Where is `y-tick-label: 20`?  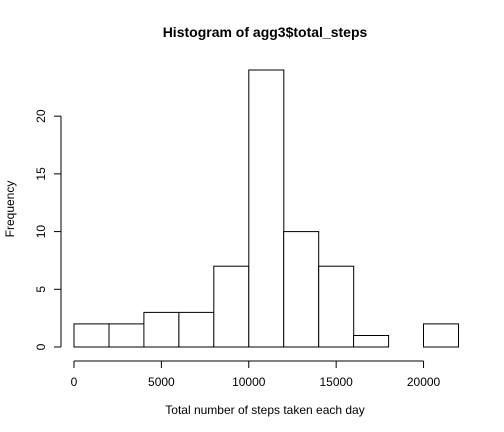
y-tick-label: 20 is located at coordinates (41, 116).